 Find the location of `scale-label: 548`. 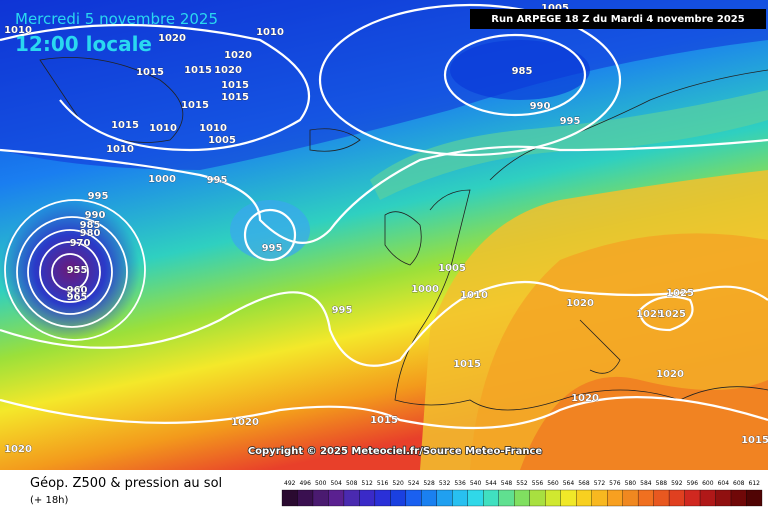

scale-label: 548 is located at coordinates (507, 483).